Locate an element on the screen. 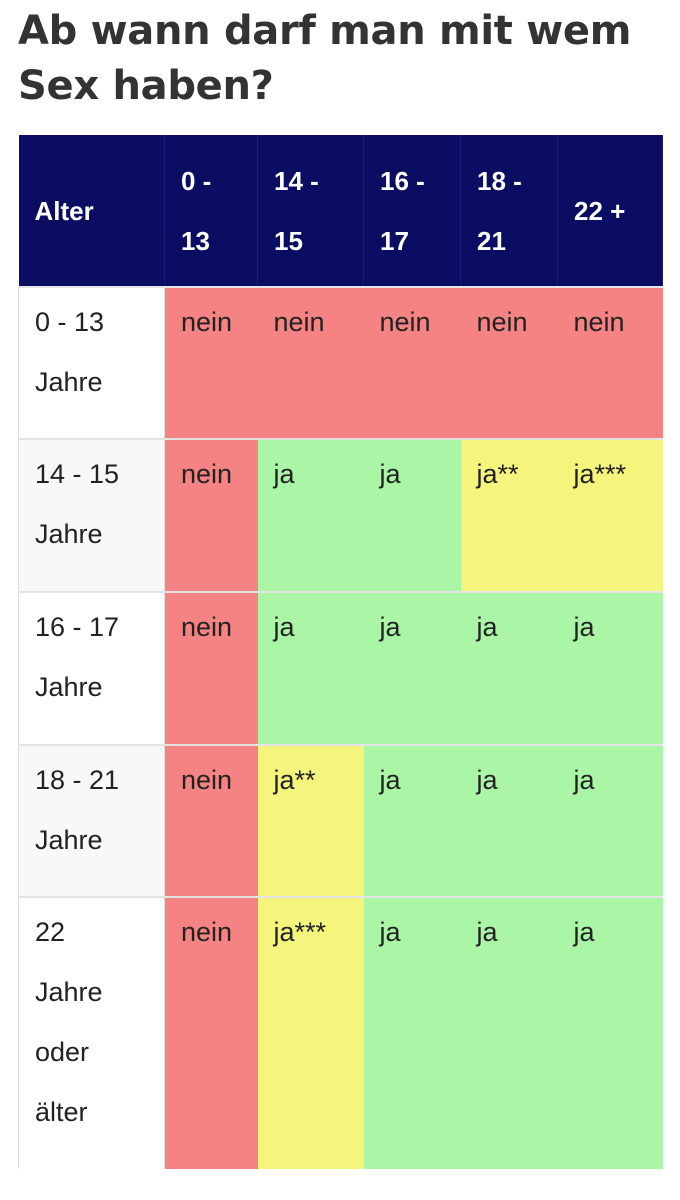  row-label: 18 - 21 Jahre is located at coordinates (91, 821).